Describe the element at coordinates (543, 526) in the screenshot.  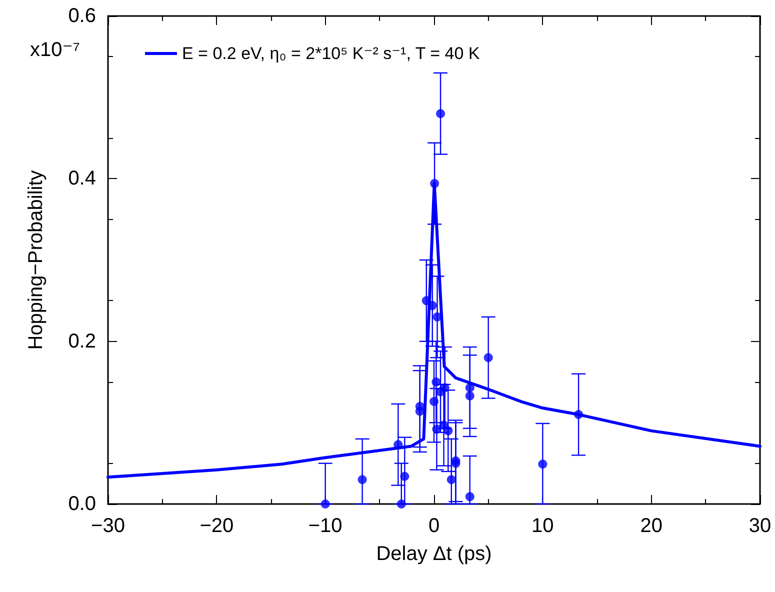
I see `x-tick-label: 10` at that location.